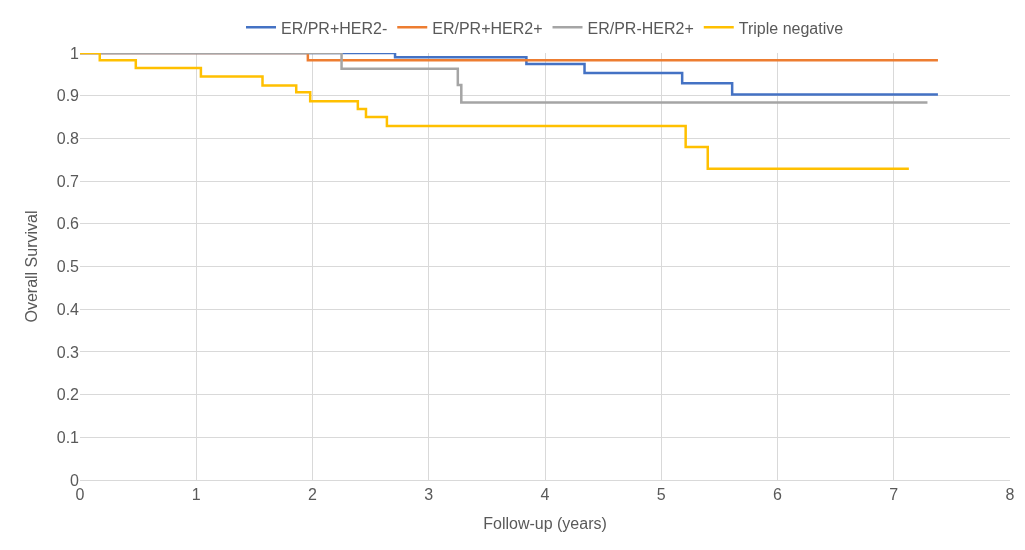  I want to click on legend-label: Triple negative, so click(791, 28).